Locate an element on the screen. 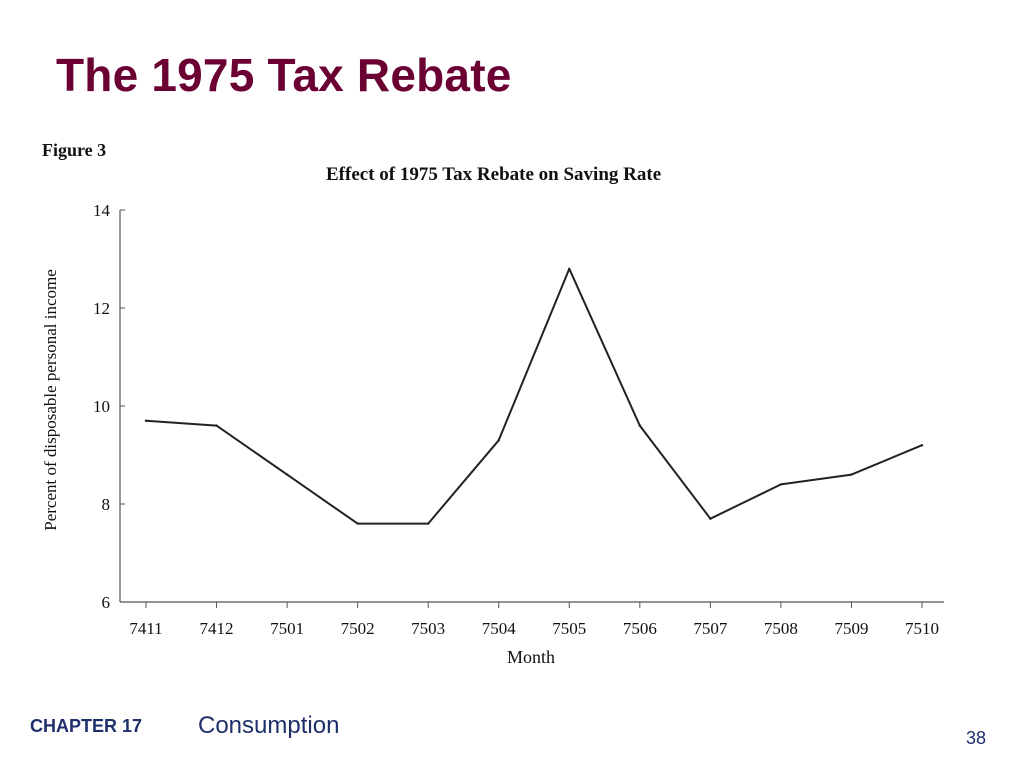 This screenshot has height=768, width=1024. x-tick-label: 7412 is located at coordinates (217, 628).